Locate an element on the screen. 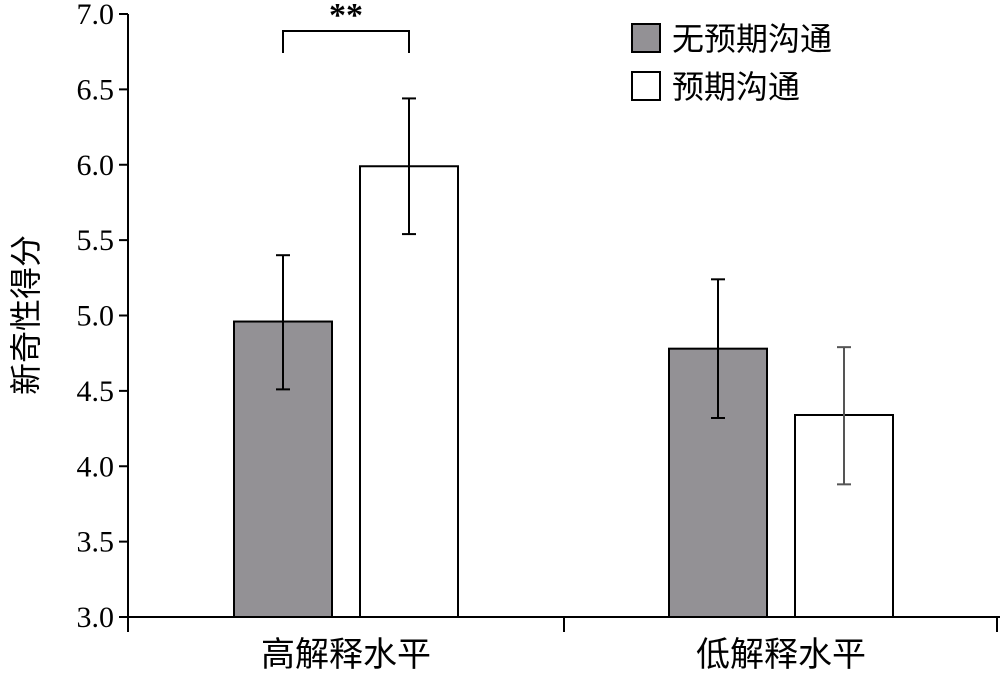  y-tick-label: 6.0 is located at coordinates (96, 165).